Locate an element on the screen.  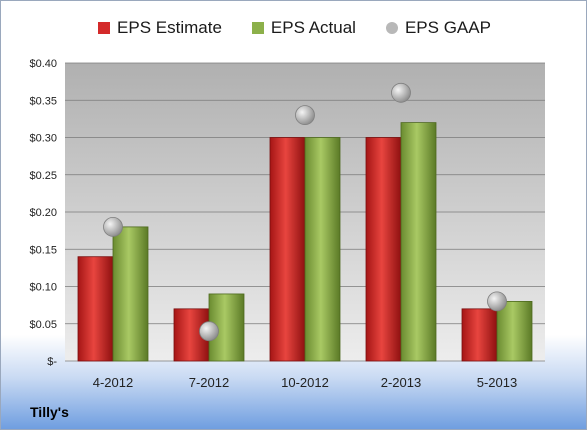
legend-item-estimate: EPS Estimate is located at coordinates (160, 28).